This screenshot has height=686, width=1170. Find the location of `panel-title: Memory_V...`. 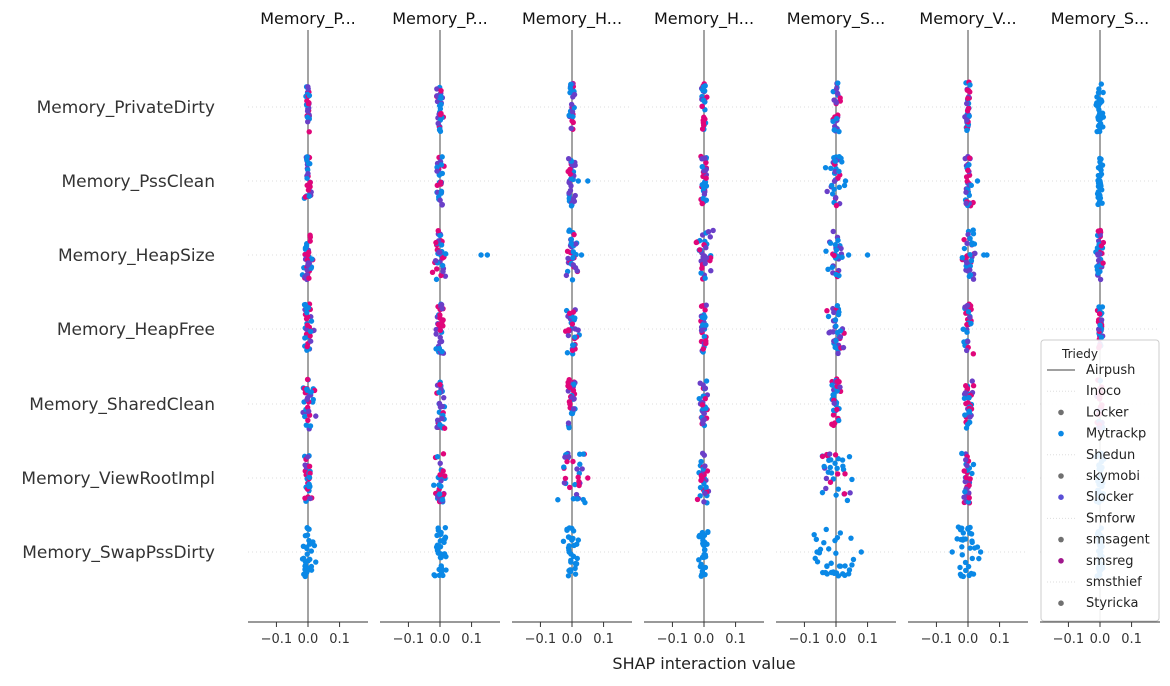

panel-title: Memory_V... is located at coordinates (967, 19).